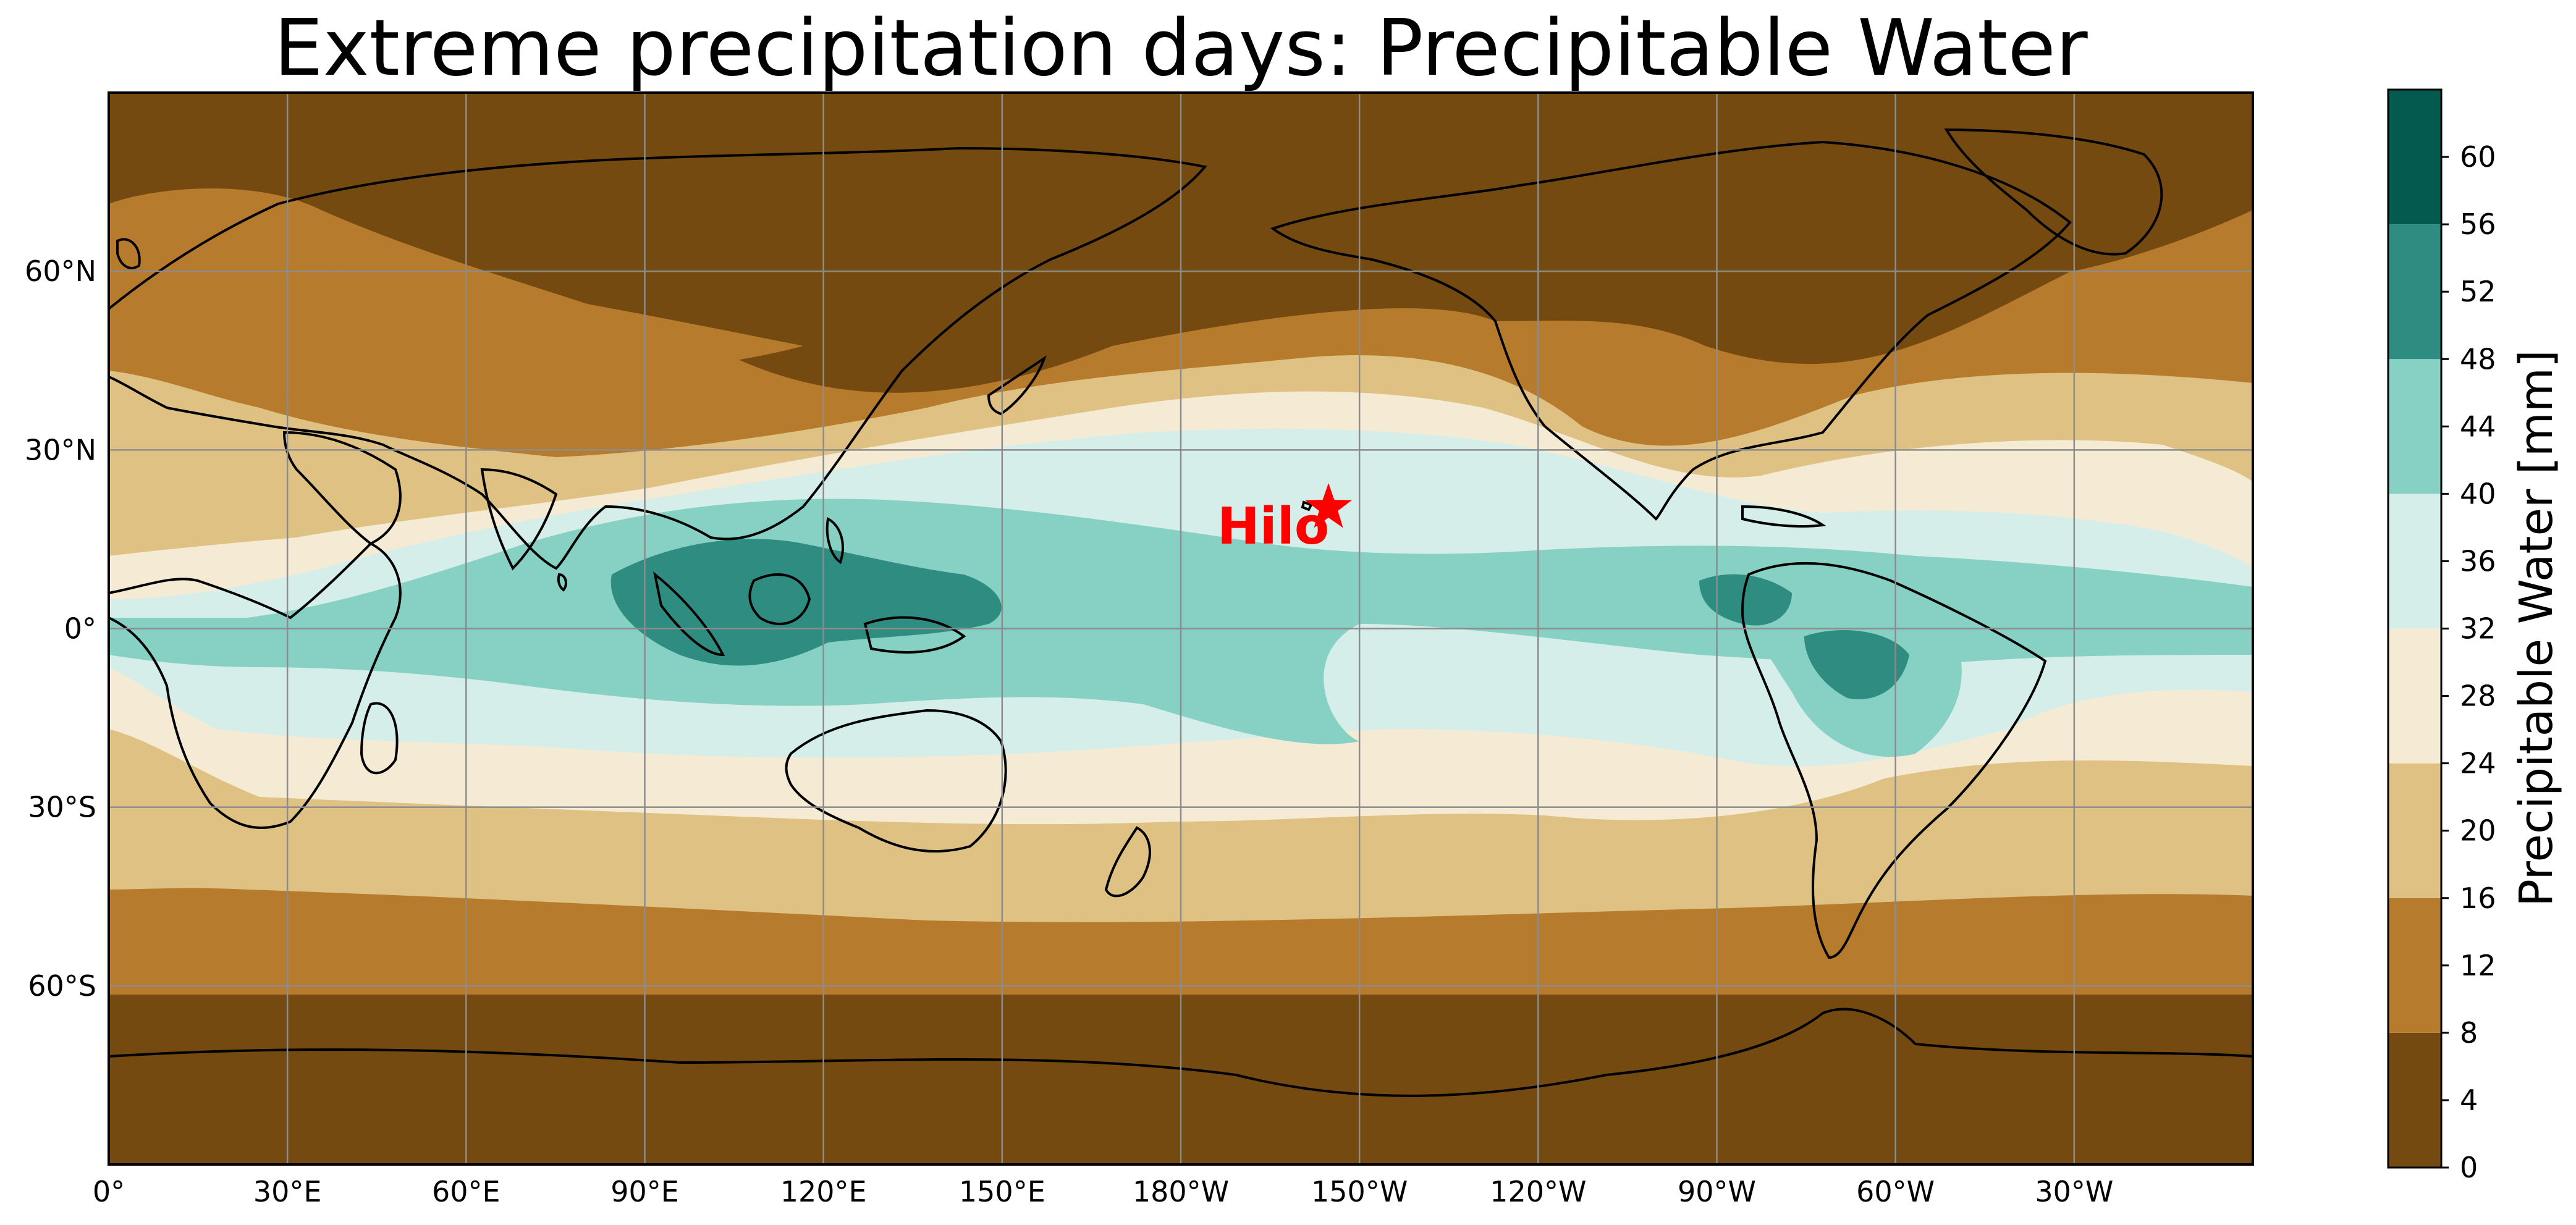 The image size is (2576, 1225). Describe the element at coordinates (2469, 1033) in the screenshot. I see `colorbar-tick-label: 8` at that location.